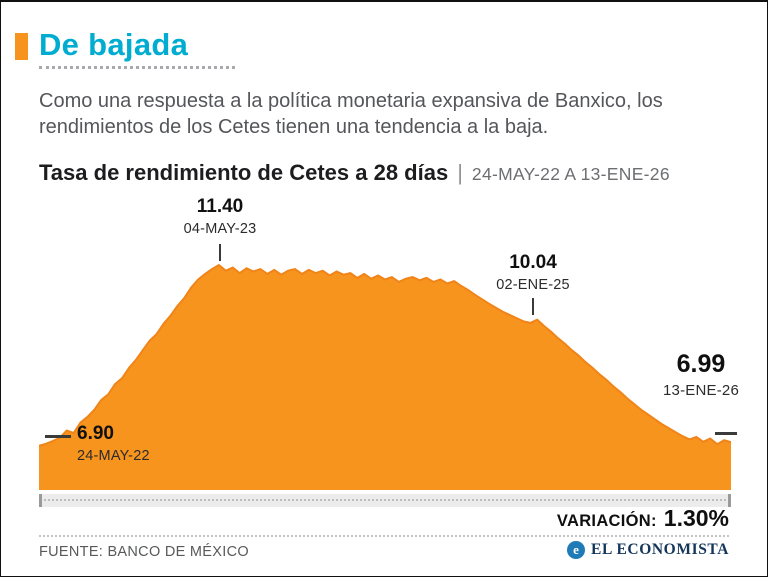 This screenshot has width=768, height=577. Describe the element at coordinates (220, 206) in the screenshot. I see `annotation-peak-value: 11.40` at that location.